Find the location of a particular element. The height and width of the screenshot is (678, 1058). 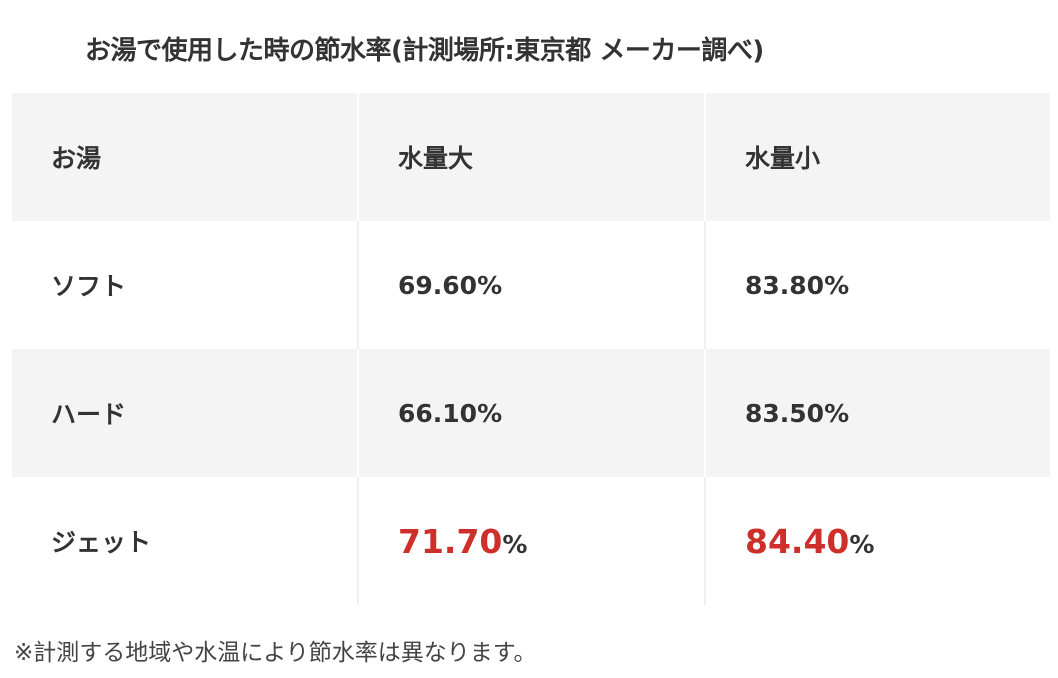

header-cell-small-flow: 水量小 is located at coordinates (877, 157).